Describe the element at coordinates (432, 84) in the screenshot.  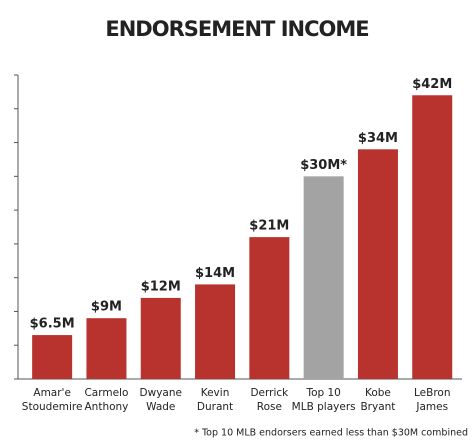
I see `value-label: $42M` at that location.